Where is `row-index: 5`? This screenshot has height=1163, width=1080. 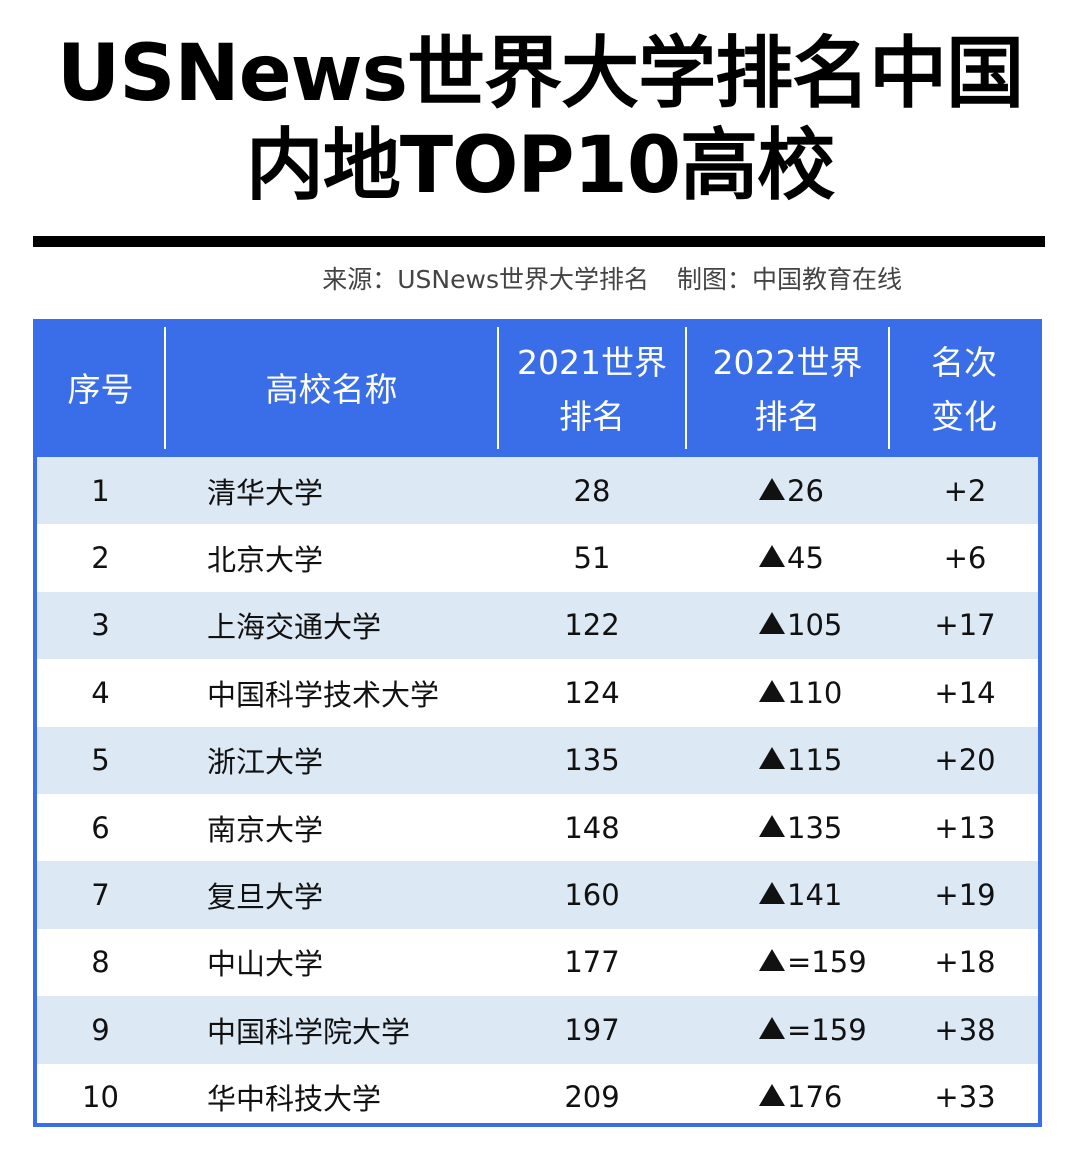
row-index: 5 is located at coordinates (100, 760).